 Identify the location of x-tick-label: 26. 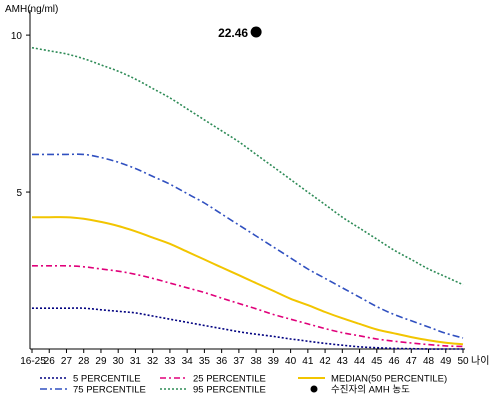
(50, 361).